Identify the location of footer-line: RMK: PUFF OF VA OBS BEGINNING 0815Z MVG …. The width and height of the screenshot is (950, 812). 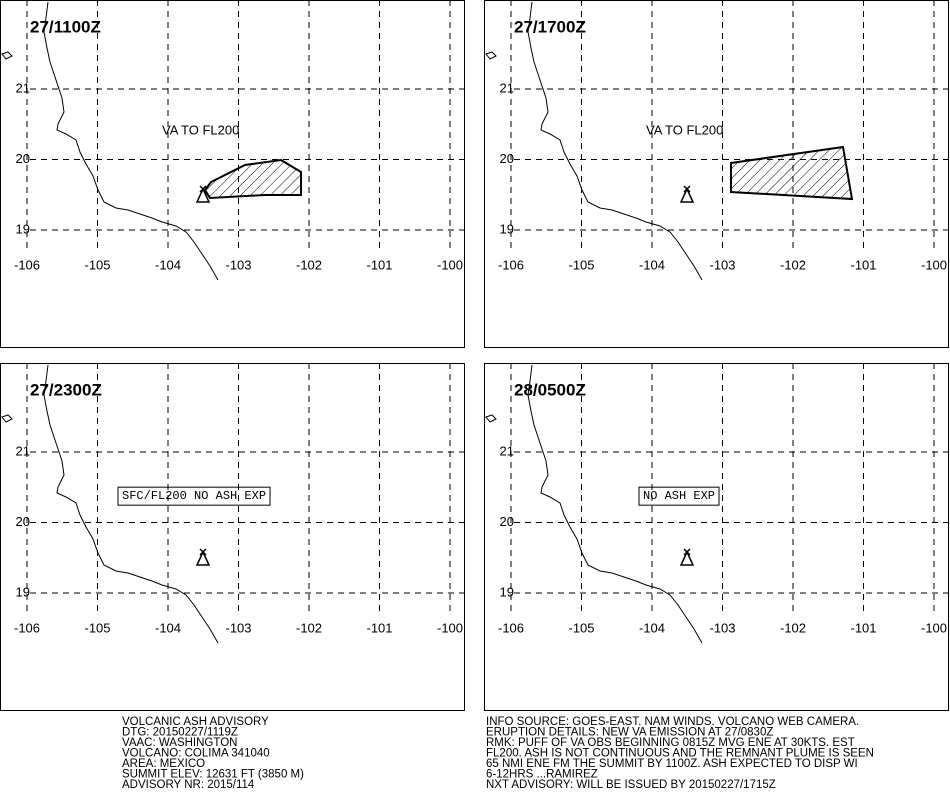
(670, 743).